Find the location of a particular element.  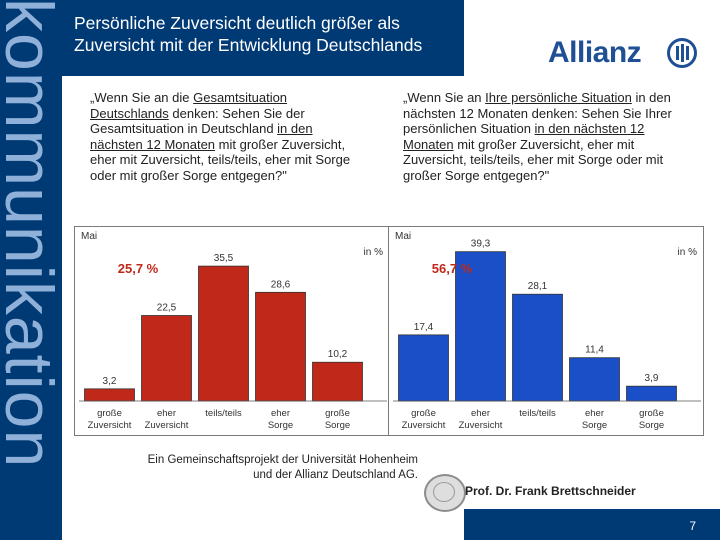

allianz-logo-icon is located at coordinates (682, 53).